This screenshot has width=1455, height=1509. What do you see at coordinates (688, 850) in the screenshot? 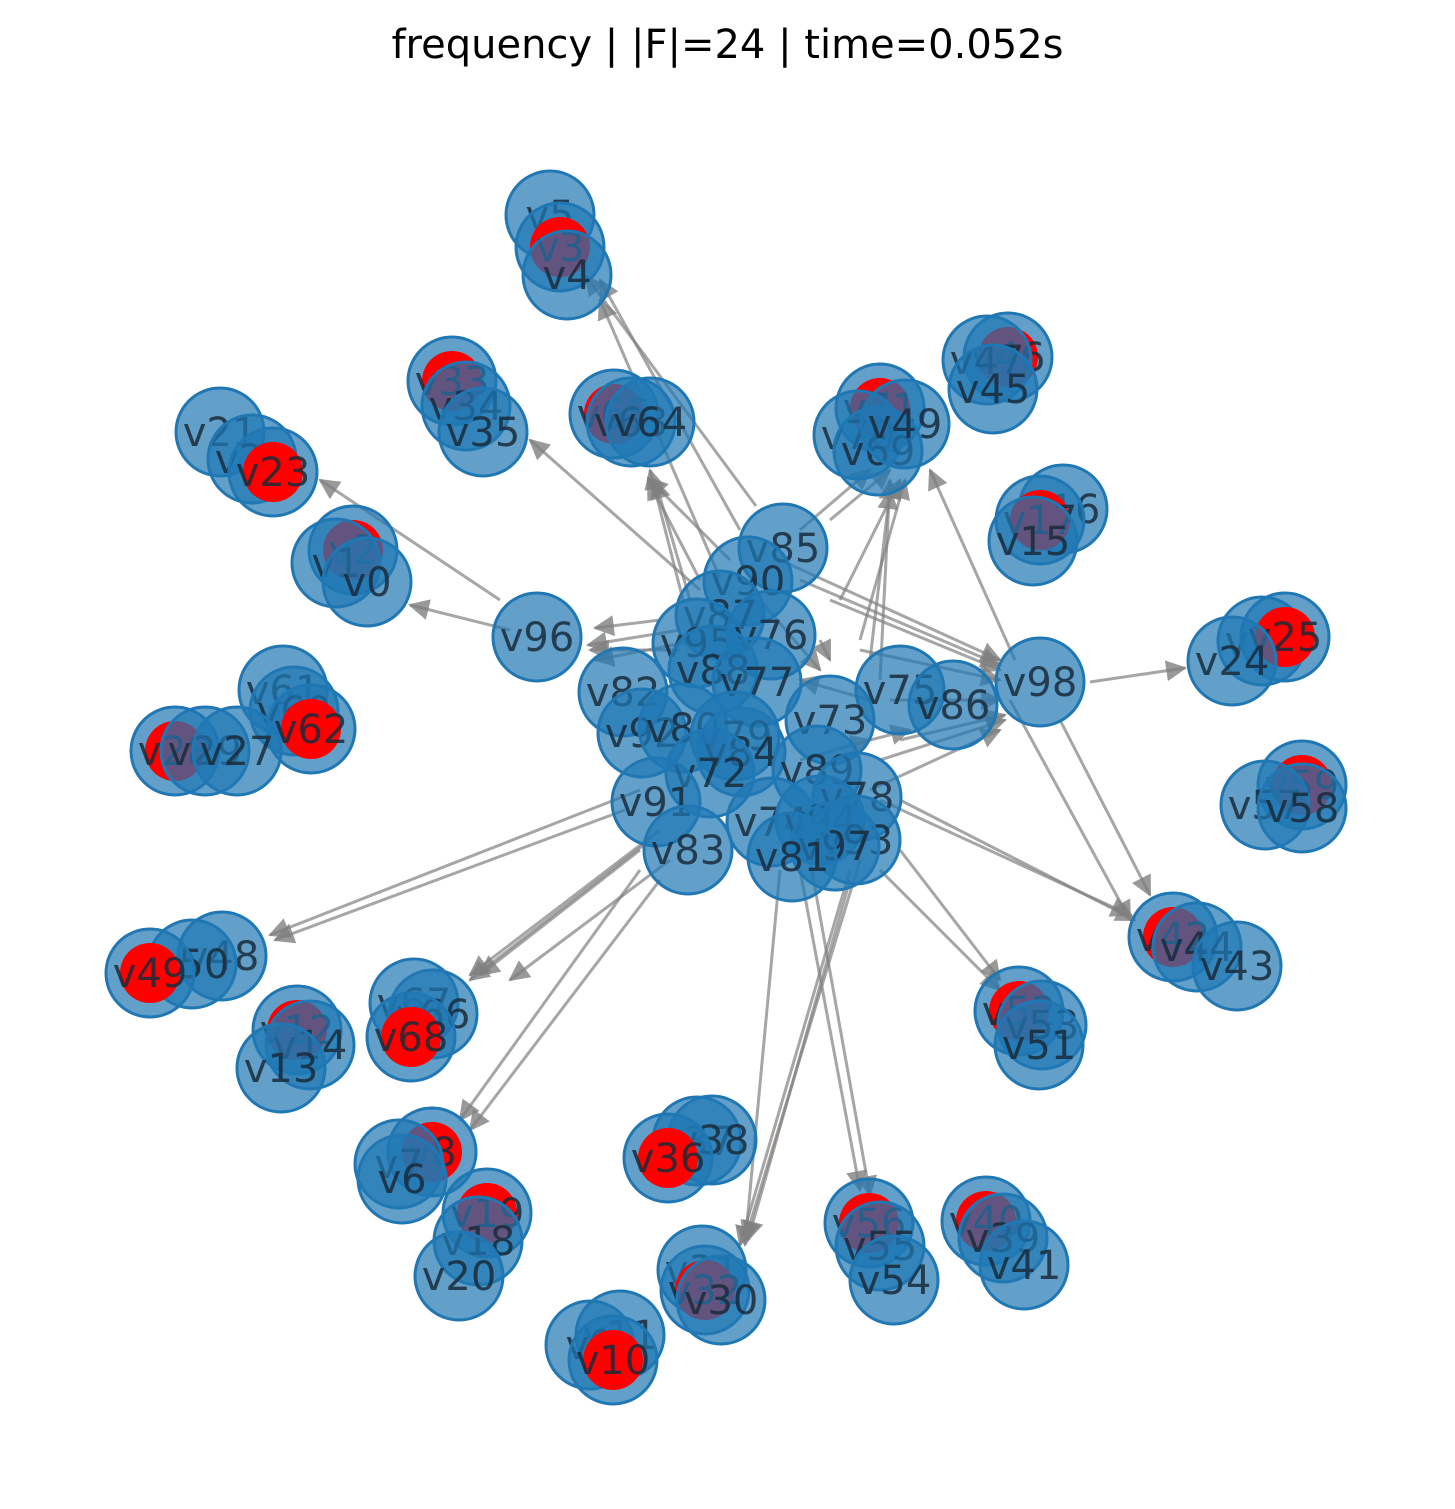
I see `node-v83: v83` at bounding box center [688, 850].